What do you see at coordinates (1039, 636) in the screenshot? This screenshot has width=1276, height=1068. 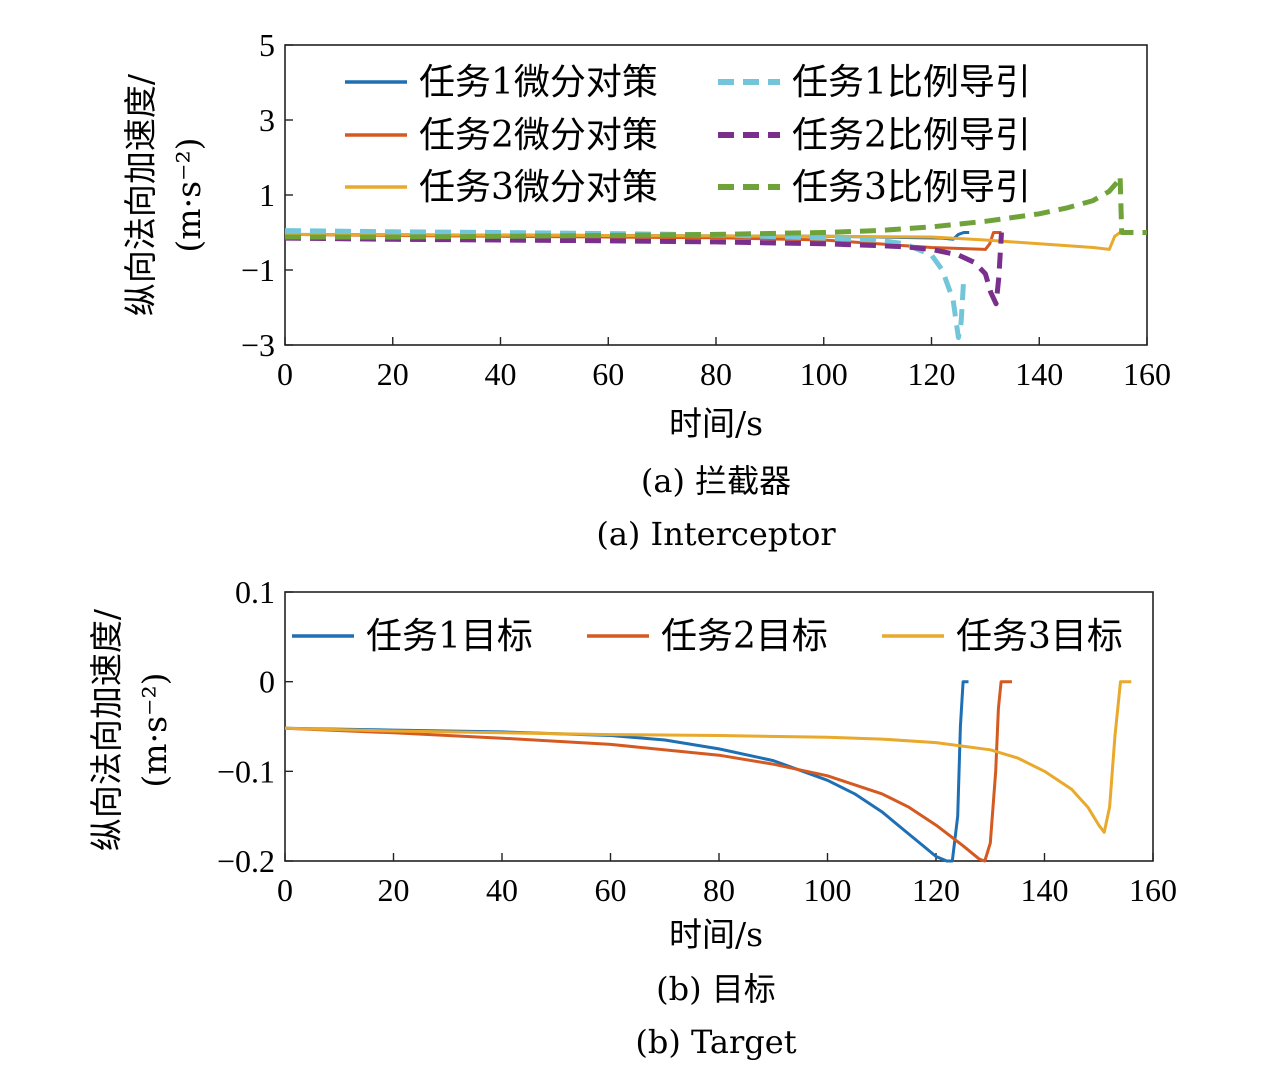 I see `legend-label: 任务3目标` at bounding box center [1039, 636].